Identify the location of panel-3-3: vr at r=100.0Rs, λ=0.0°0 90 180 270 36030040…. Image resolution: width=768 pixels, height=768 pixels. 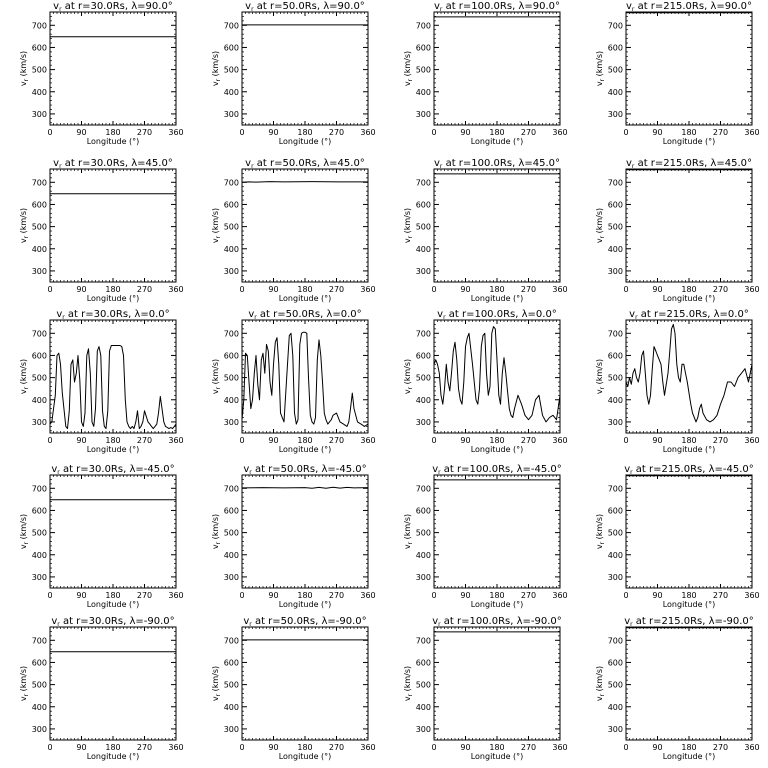
(485, 381).